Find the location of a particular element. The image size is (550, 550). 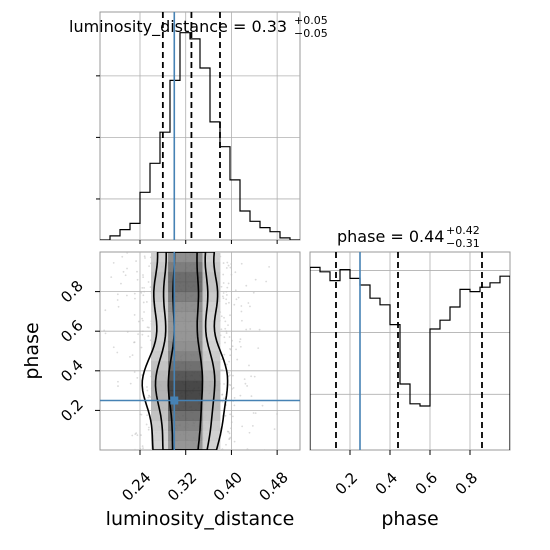

xlabel-phase: phase is located at coordinates (409, 519).